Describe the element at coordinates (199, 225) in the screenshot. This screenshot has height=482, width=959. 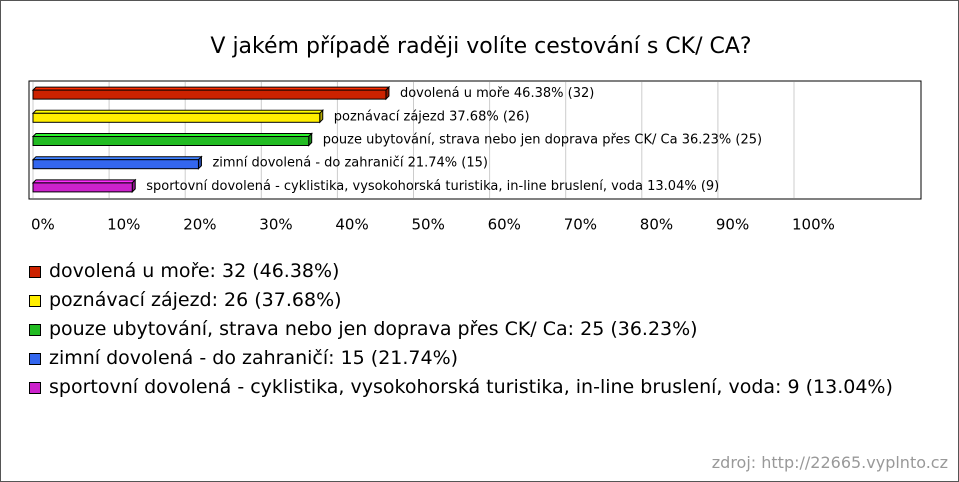
I see `x-tick-label: 20%` at that location.